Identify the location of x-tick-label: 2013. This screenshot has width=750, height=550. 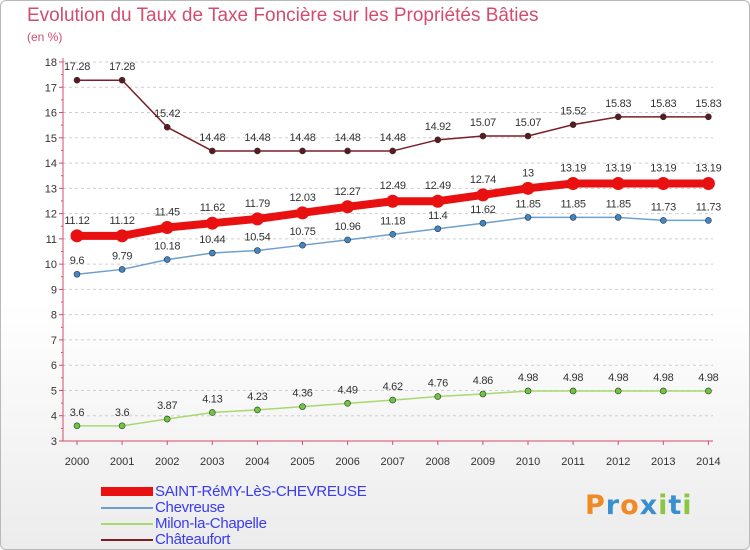
(663, 462).